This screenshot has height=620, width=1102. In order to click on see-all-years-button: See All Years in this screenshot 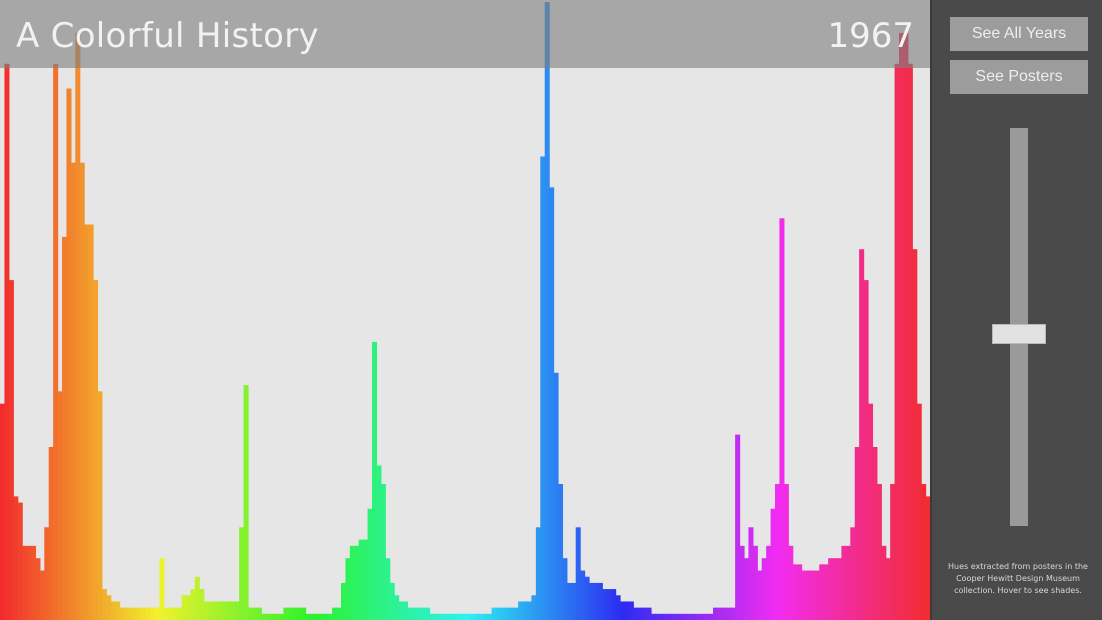, I will do `click(1019, 34)`.